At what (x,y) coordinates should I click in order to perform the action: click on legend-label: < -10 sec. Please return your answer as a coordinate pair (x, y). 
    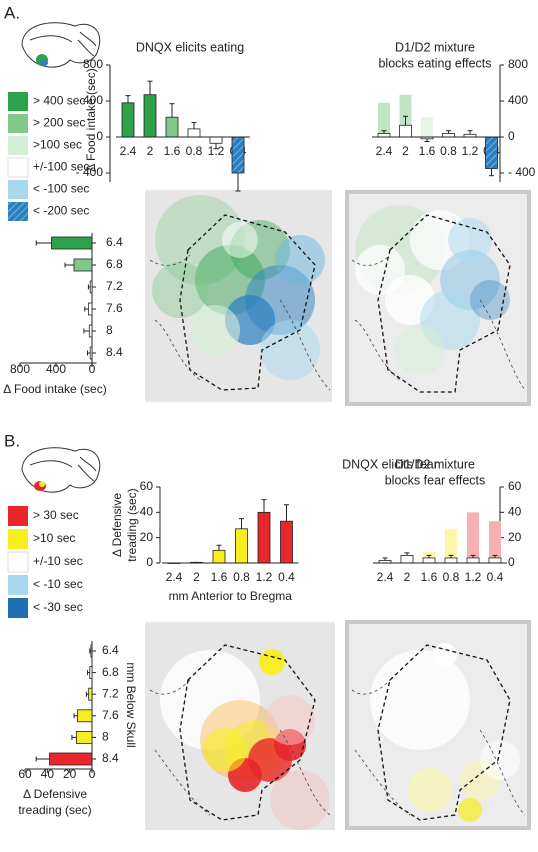
    Looking at the image, I should click on (58, 584).